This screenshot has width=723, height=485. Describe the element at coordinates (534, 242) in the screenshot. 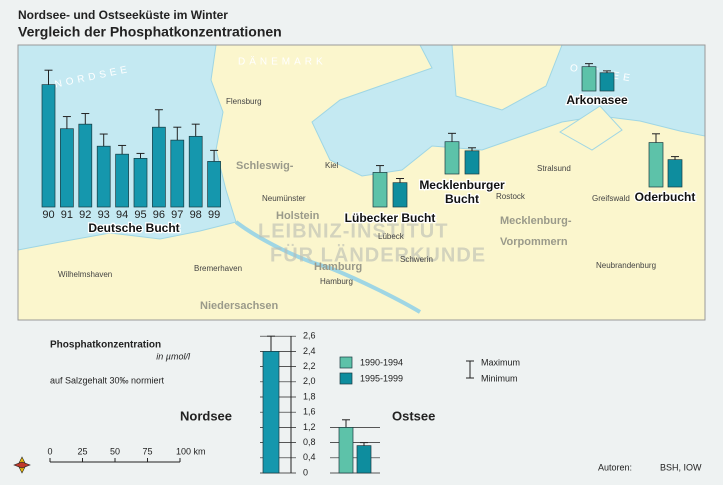

I see `region-label: Vorpommern` at that location.